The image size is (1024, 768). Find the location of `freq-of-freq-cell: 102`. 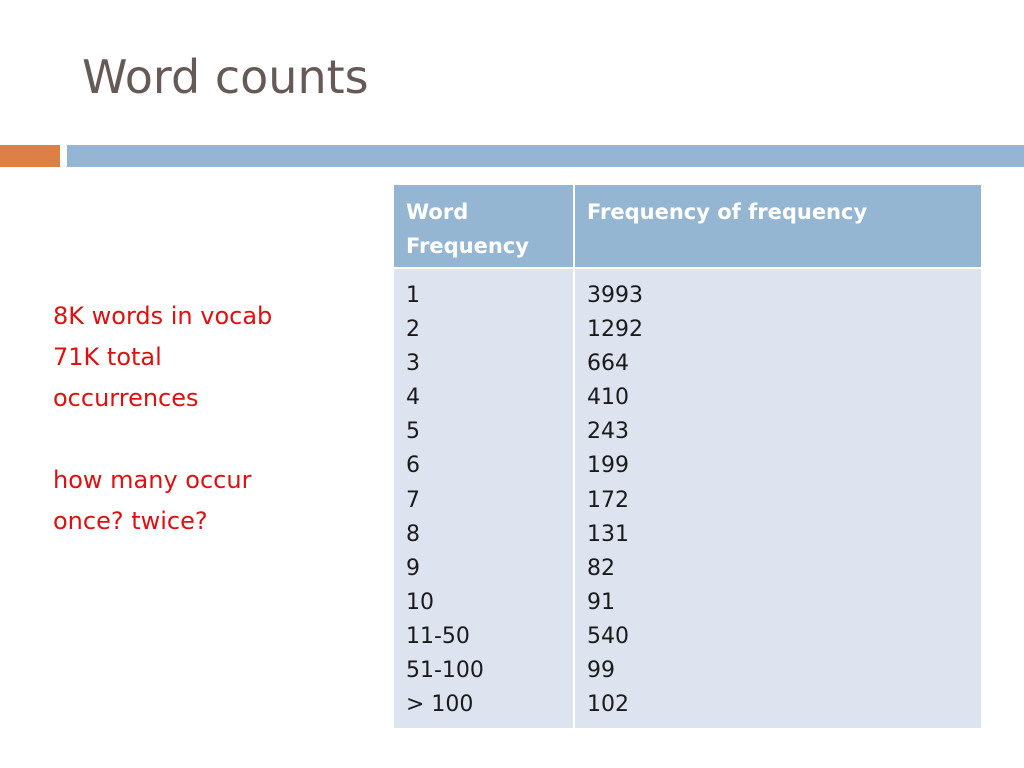

freq-of-freq-cell: 102 is located at coordinates (608, 705).